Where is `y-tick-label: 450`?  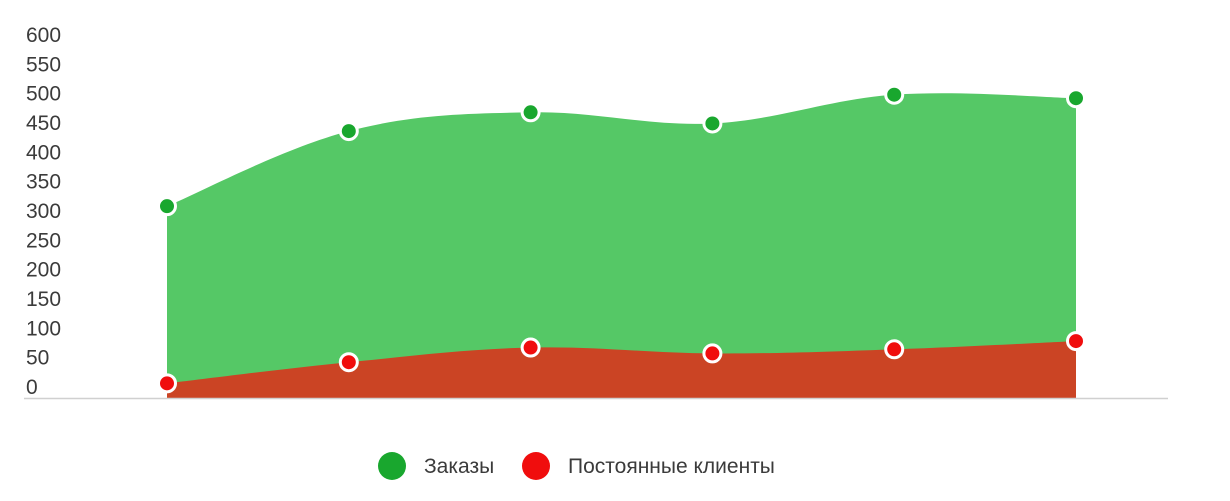
y-tick-label: 450 is located at coordinates (43, 123).